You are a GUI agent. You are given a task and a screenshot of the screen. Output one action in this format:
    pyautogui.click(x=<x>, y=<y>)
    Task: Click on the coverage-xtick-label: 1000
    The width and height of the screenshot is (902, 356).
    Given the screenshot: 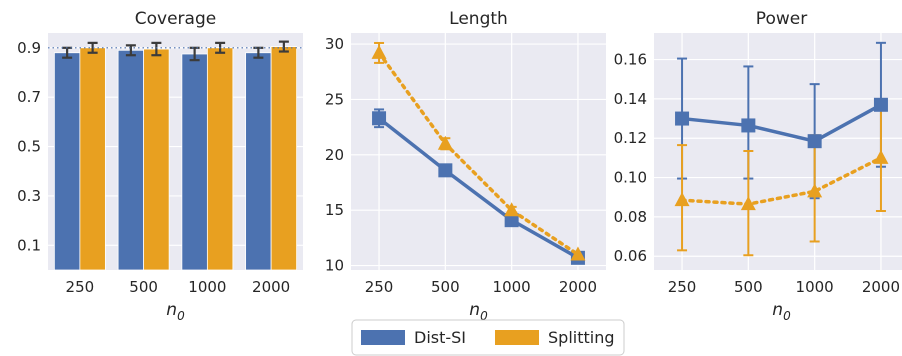 What is the action you would take?
    pyautogui.click(x=207, y=287)
    